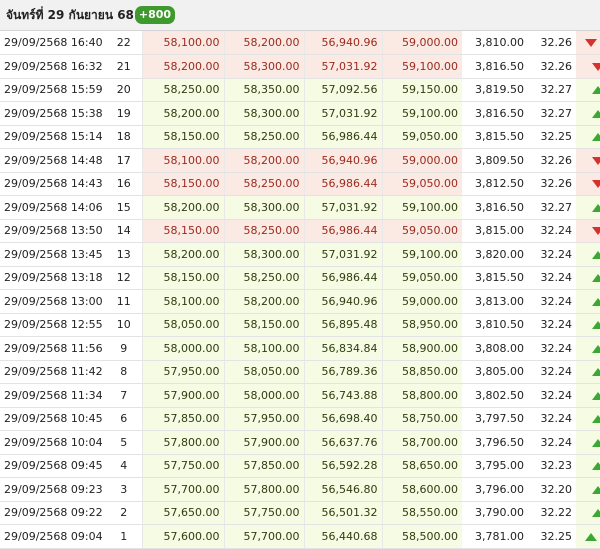 The image size is (600, 549). I want to click on round-number: 13, so click(124, 254).